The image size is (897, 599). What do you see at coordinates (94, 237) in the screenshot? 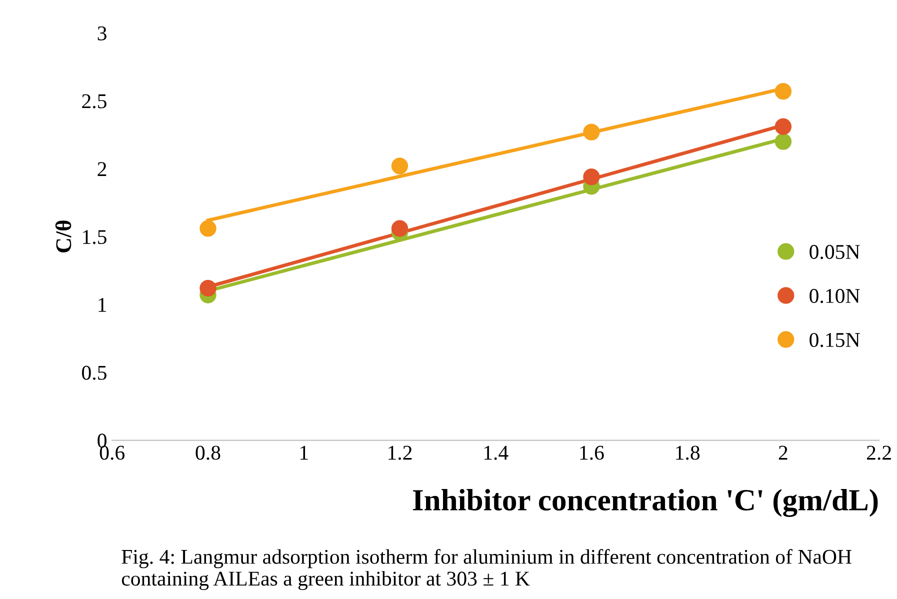
I see `y-tick-label: 1.5` at bounding box center [94, 237].